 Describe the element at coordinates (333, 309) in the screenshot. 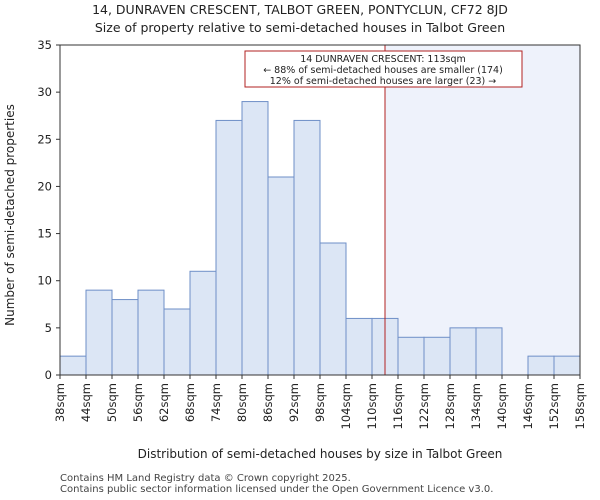

I see `bar-98sqm` at that location.